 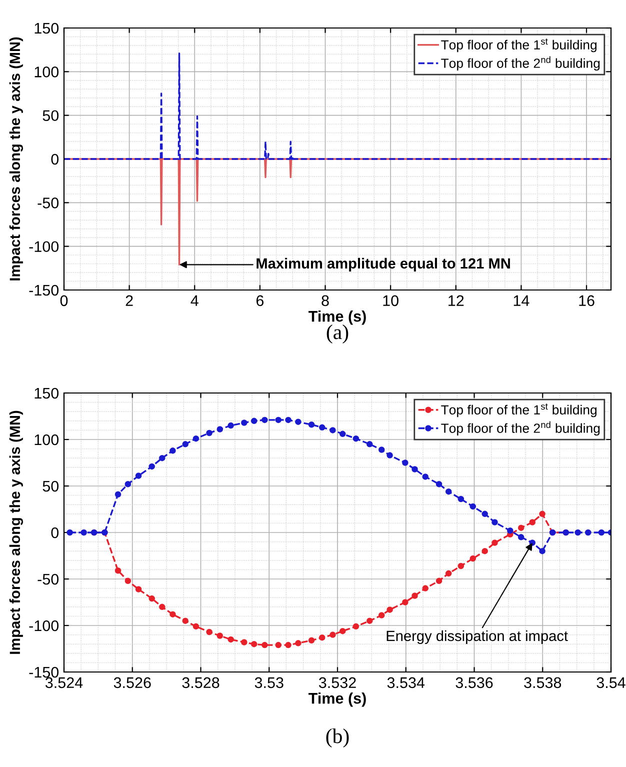 What do you see at coordinates (543, 682) in the screenshot?
I see `x-tick-label: 3.538` at bounding box center [543, 682].